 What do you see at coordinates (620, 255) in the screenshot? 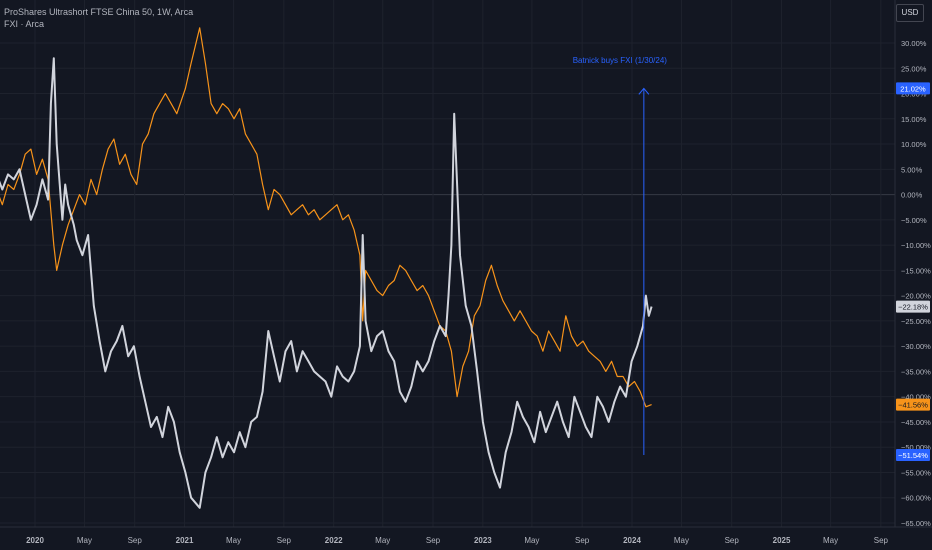
I see `annotation-layer: Batnick buys FXI (1/30/24)` at bounding box center [620, 255].